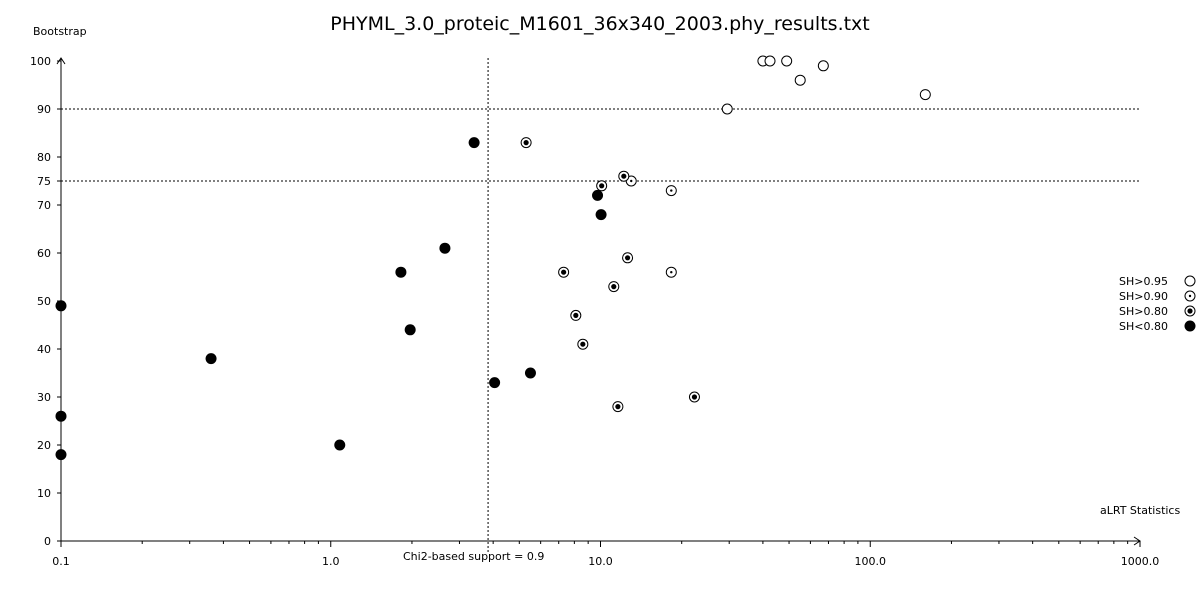 The image size is (1200, 600). Describe the element at coordinates (44, 181) in the screenshot. I see `y-tick-label-75: 75` at that location.